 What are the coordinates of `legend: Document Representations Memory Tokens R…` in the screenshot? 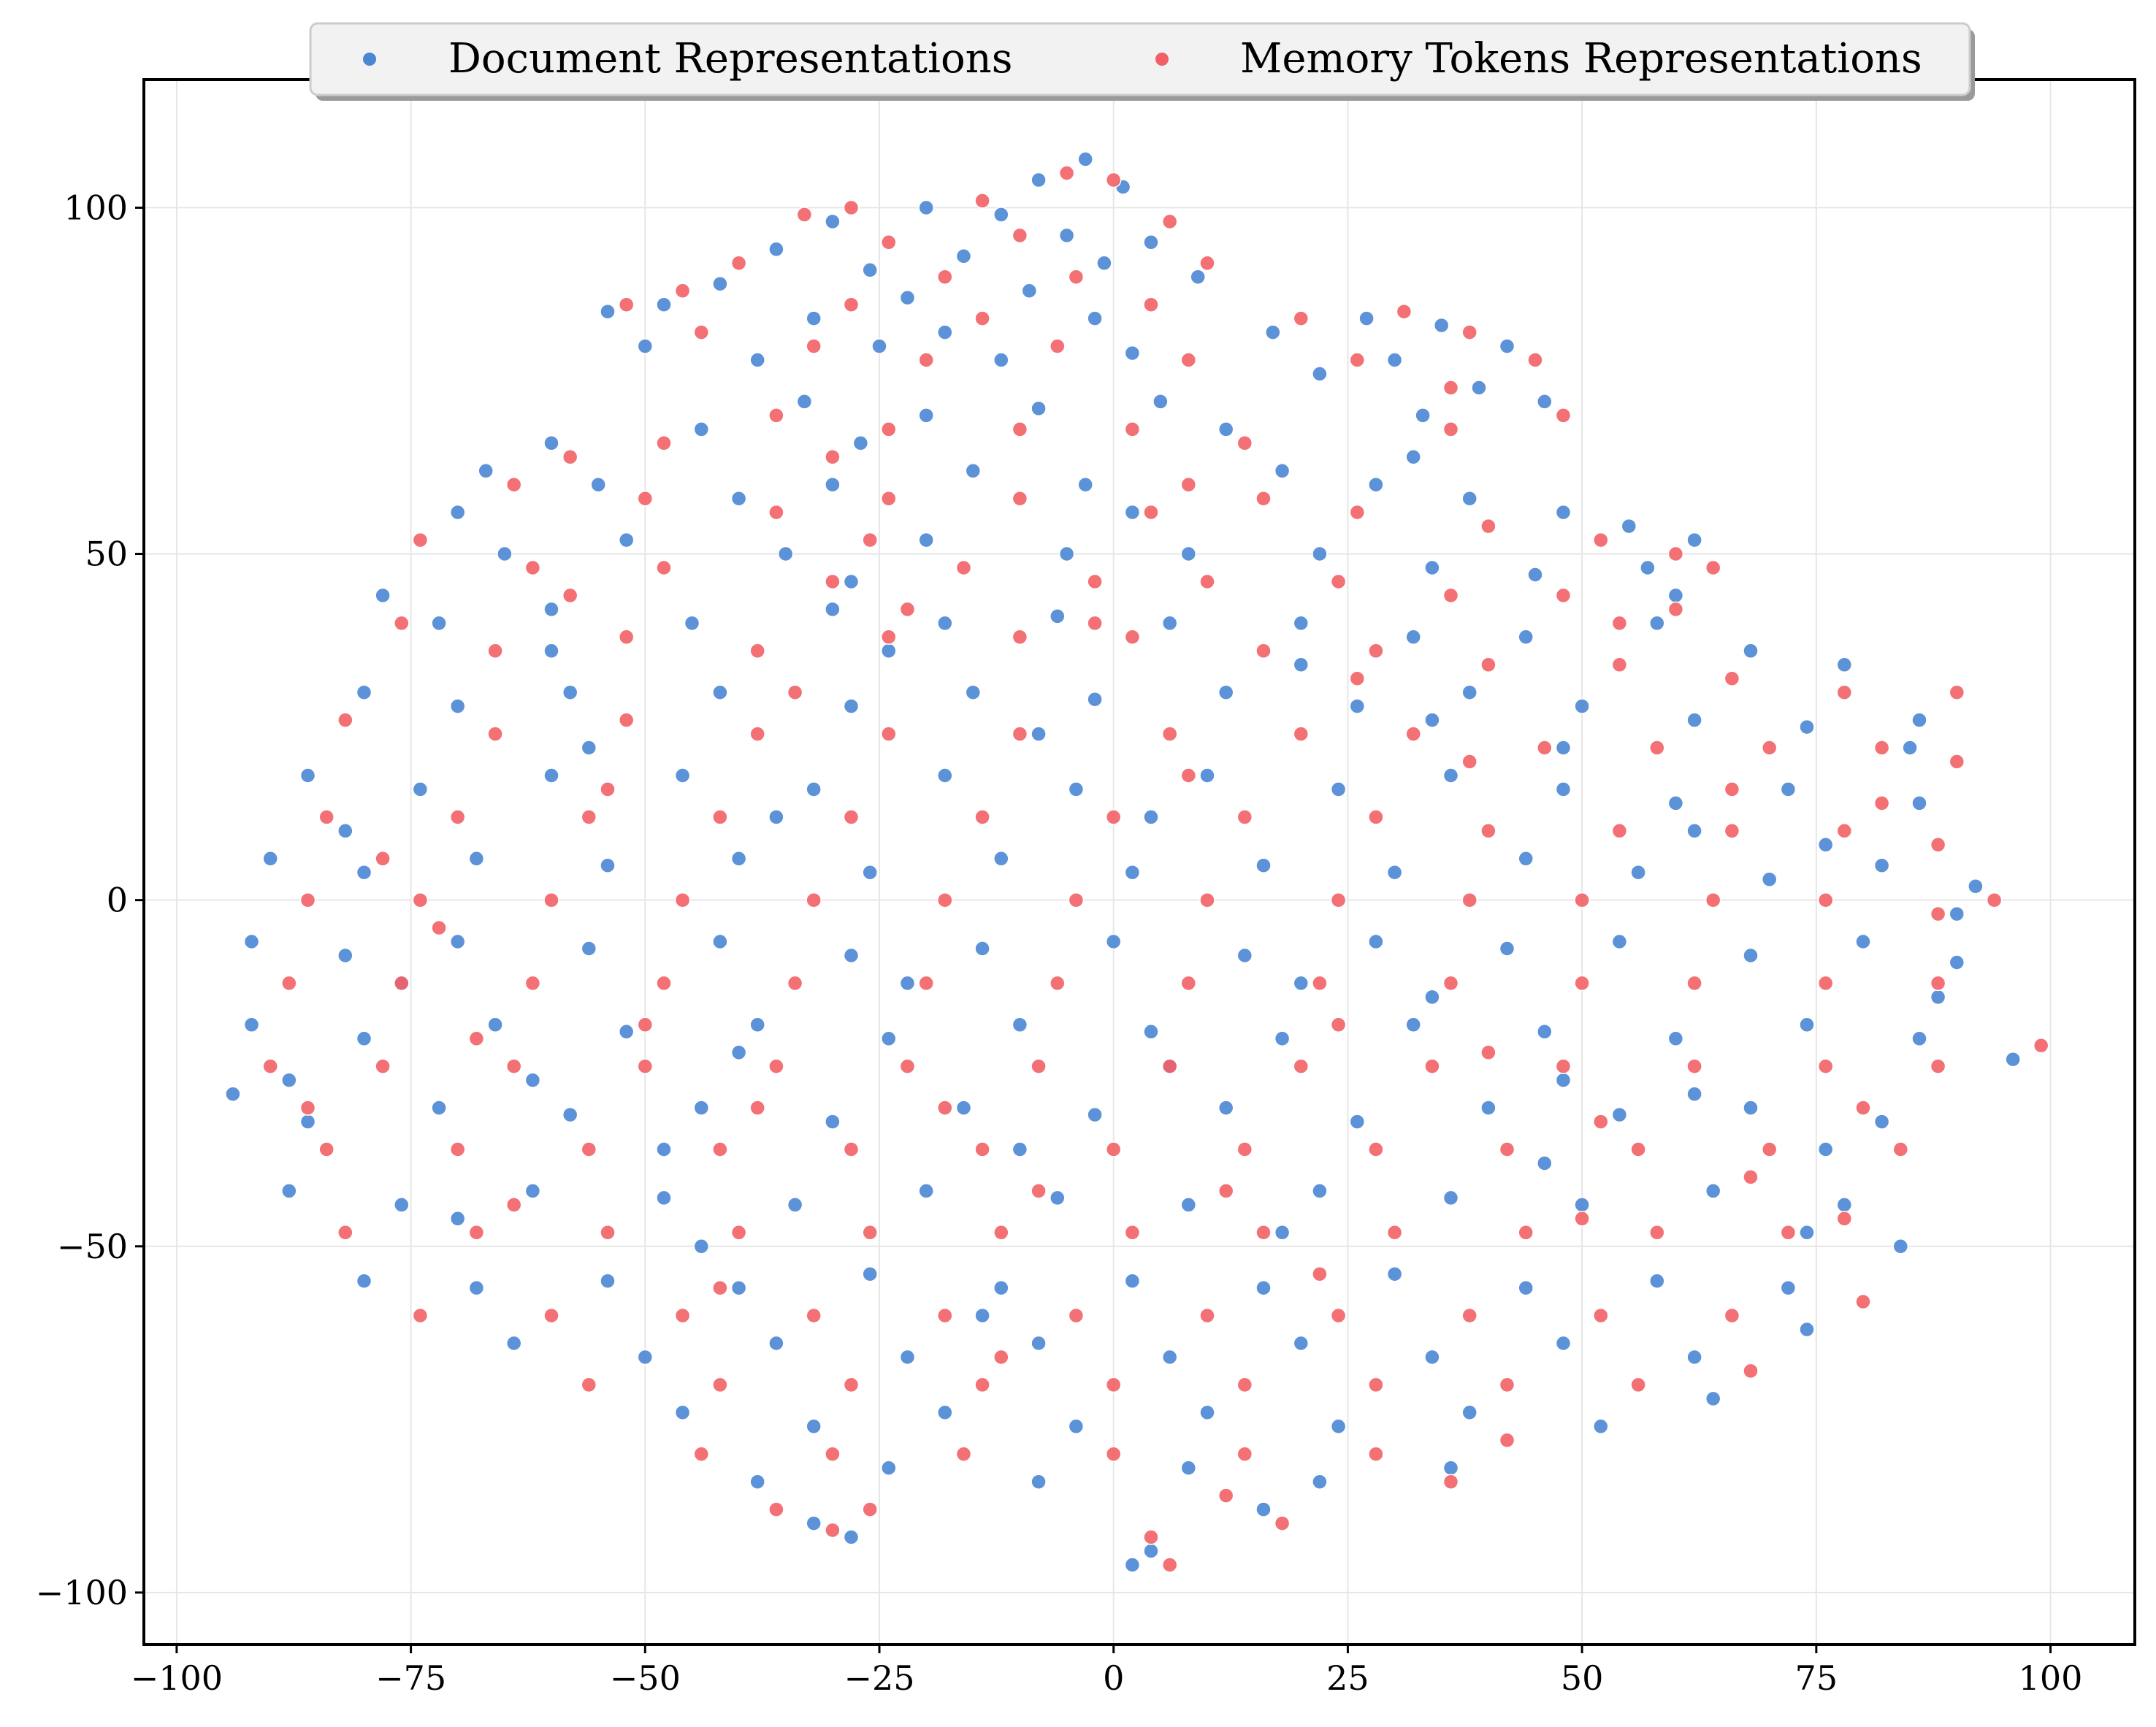 It's located at (1142, 61).